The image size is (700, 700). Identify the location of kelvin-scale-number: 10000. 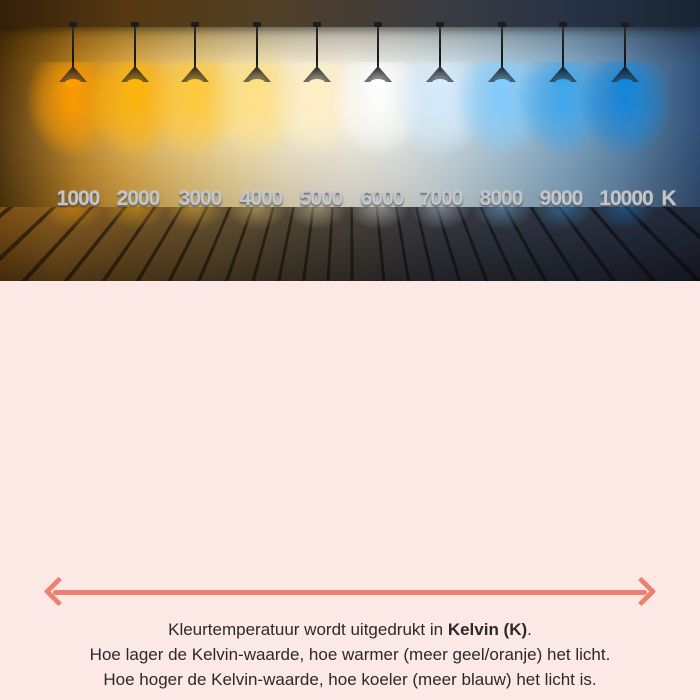
(626, 198).